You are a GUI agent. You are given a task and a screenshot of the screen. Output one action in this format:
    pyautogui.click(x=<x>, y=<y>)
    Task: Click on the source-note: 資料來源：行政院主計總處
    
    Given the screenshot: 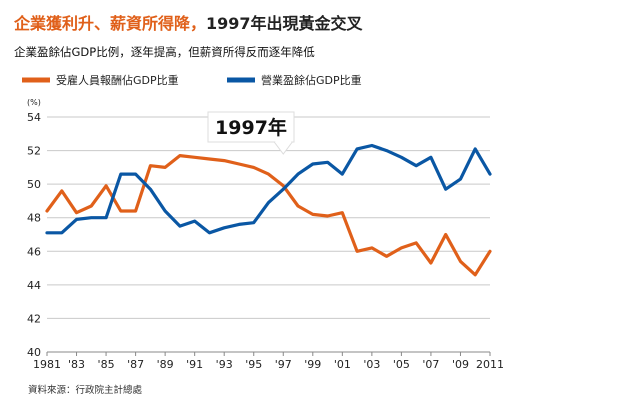 What is the action you would take?
    pyautogui.click(x=85, y=390)
    